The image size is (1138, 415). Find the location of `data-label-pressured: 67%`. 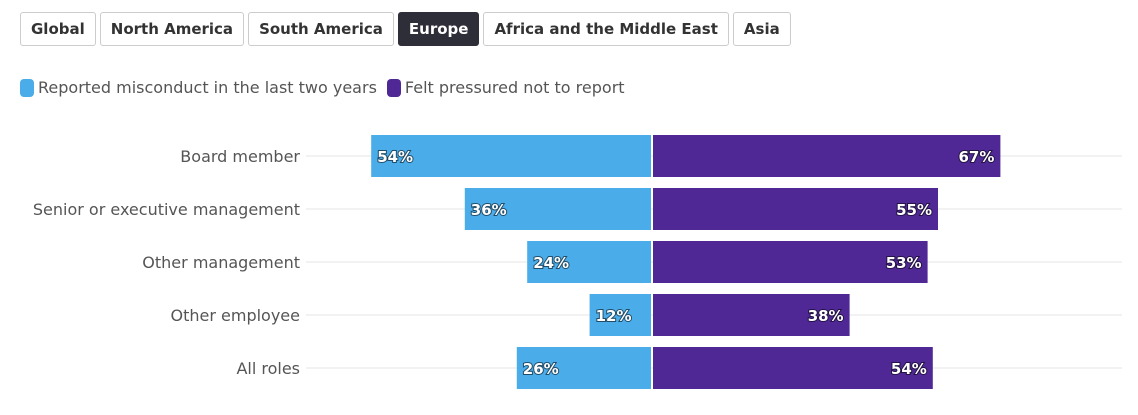

data-label-pressured: 67% is located at coordinates (976, 157).